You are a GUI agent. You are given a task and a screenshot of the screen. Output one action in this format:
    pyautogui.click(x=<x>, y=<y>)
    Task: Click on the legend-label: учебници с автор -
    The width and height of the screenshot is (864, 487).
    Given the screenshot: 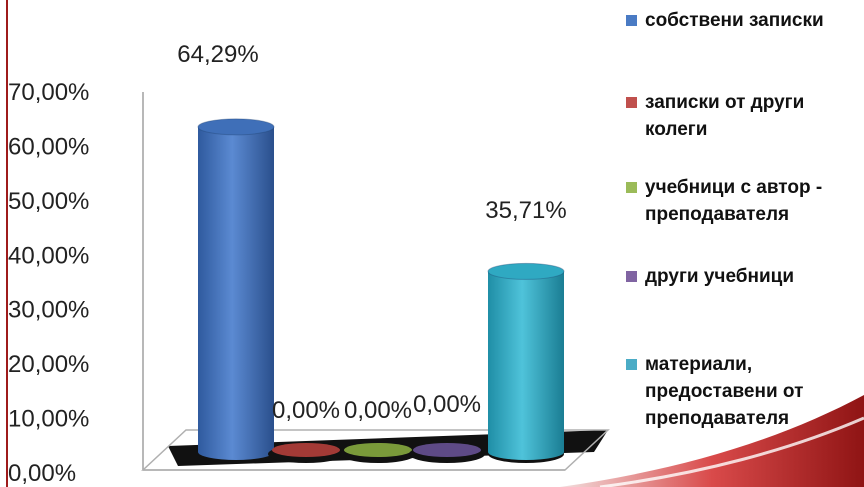 What is the action you would take?
    pyautogui.click(x=733, y=187)
    